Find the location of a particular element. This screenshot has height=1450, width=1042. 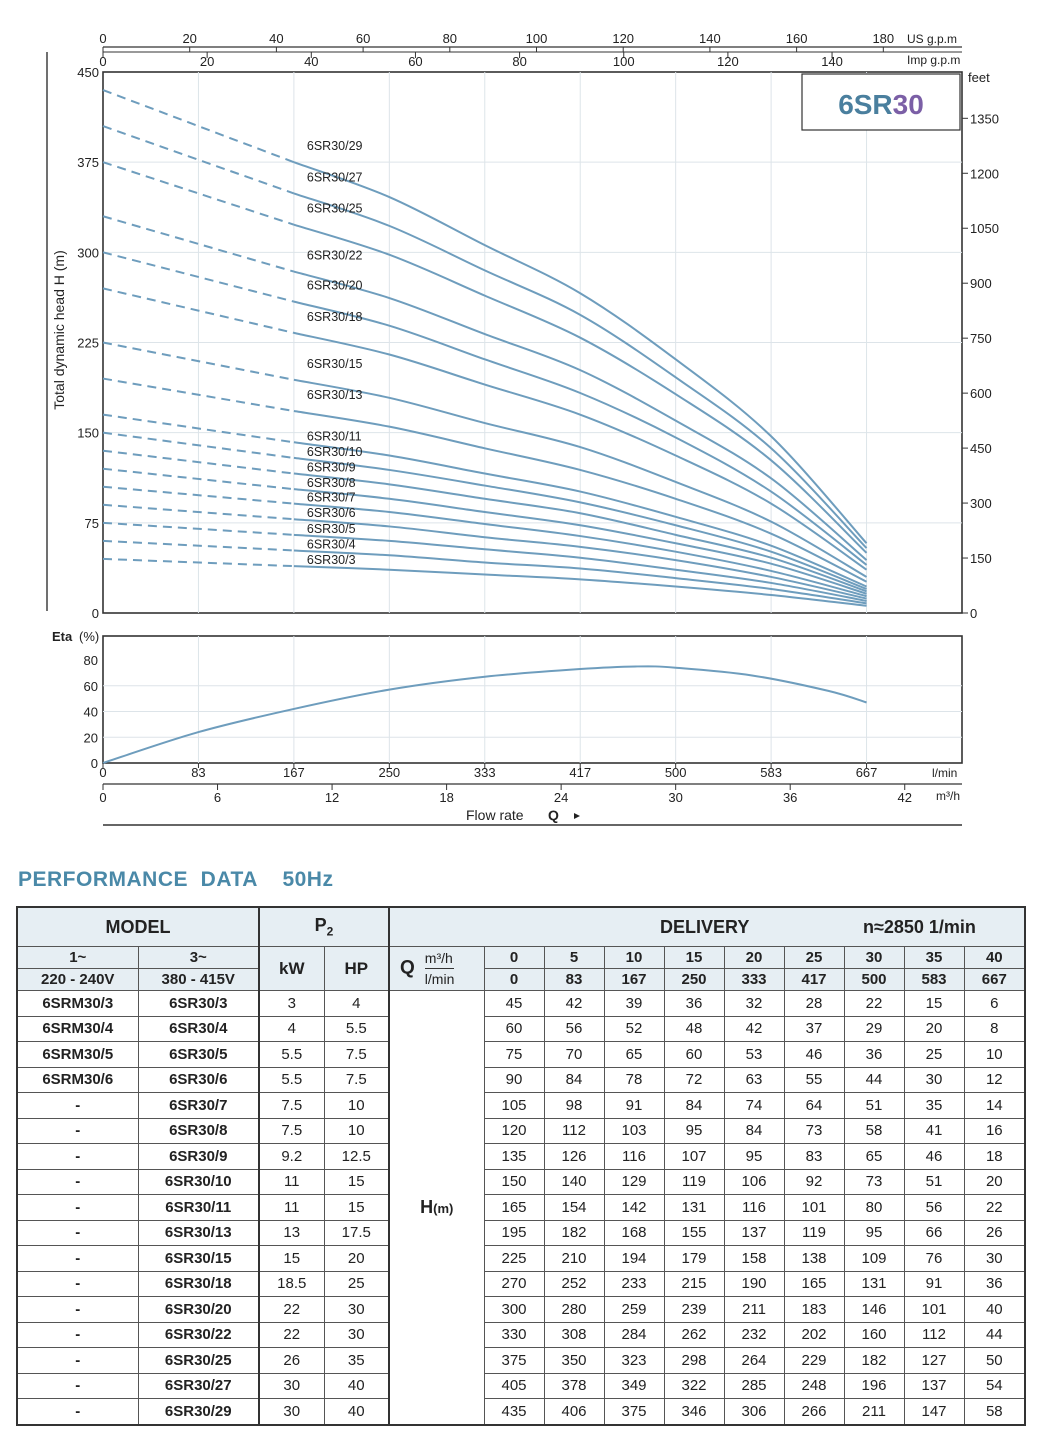

y2-tick-label: 450 is located at coordinates (981, 448).